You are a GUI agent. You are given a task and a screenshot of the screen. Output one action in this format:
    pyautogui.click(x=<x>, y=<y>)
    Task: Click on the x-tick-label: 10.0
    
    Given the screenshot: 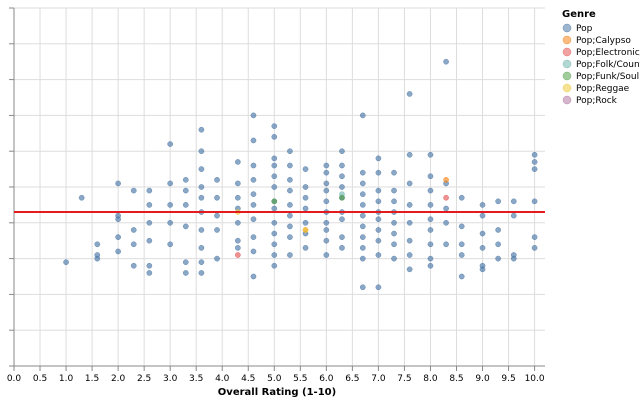 What is the action you would take?
    pyautogui.click(x=535, y=379)
    